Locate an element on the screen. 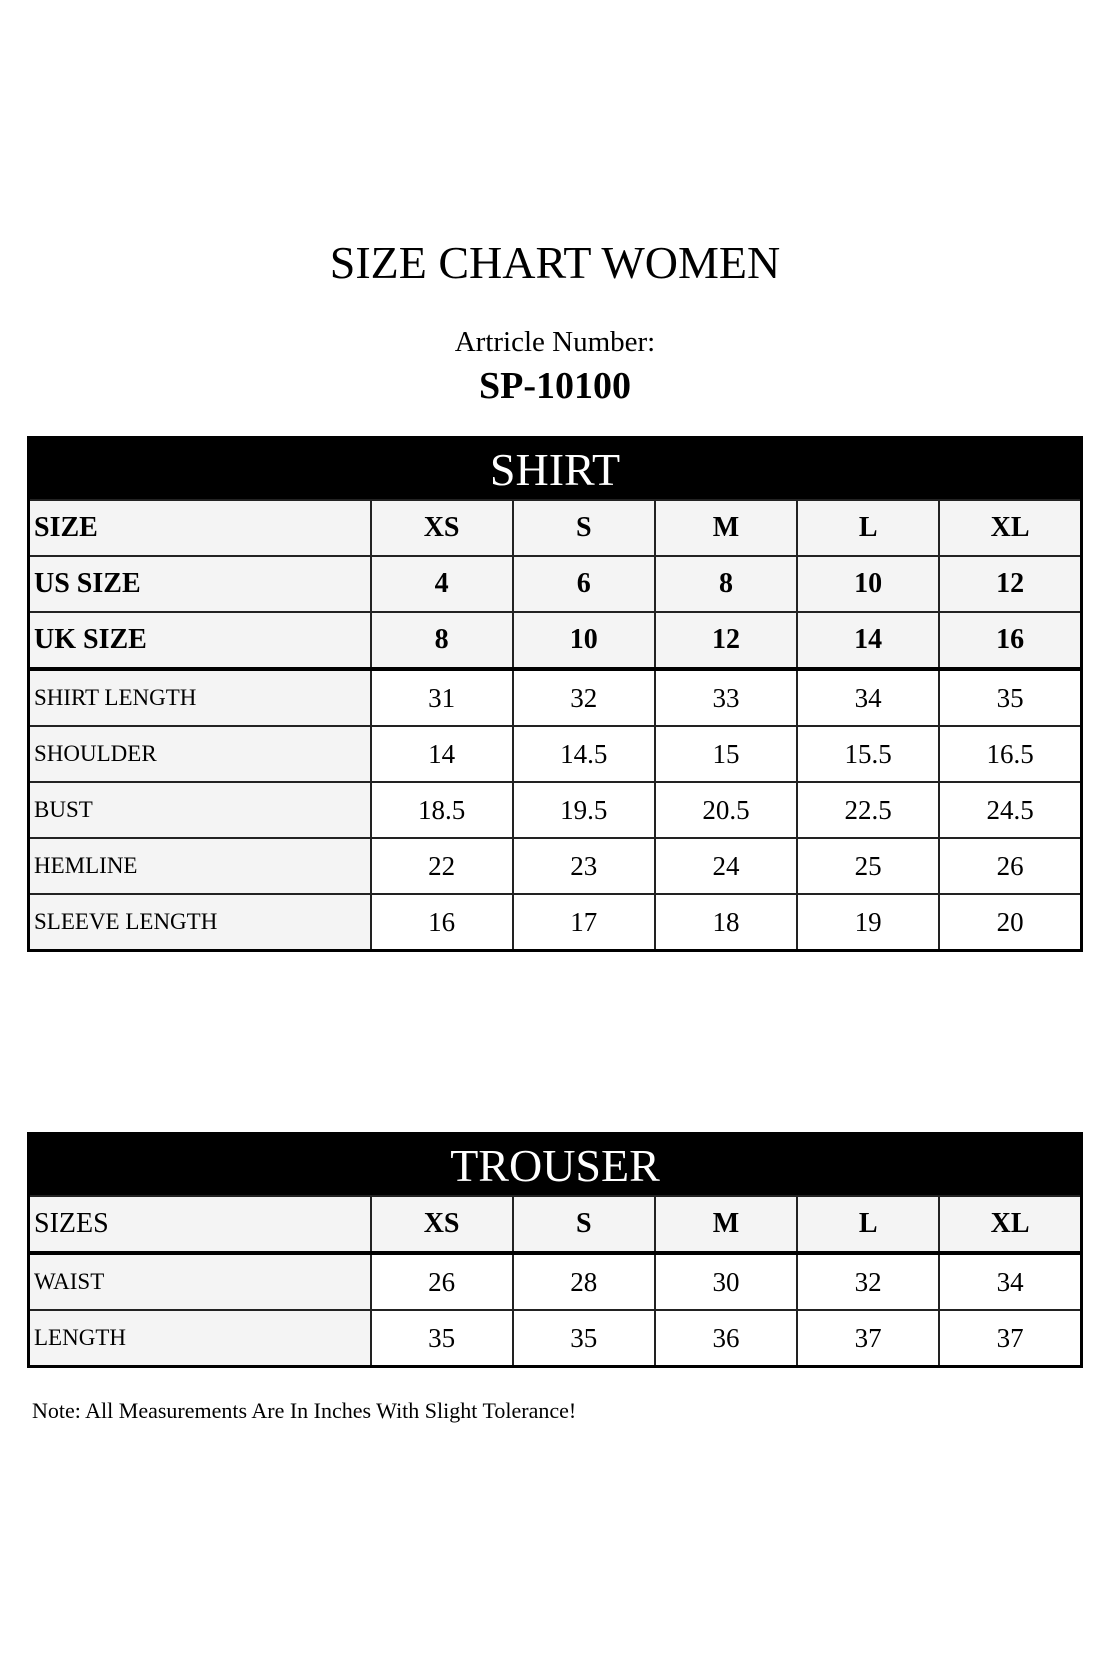 The image size is (1110, 1665). measurement-row: BUST 18.5 19.5 20.5 22.5 24.5 is located at coordinates (555, 810).